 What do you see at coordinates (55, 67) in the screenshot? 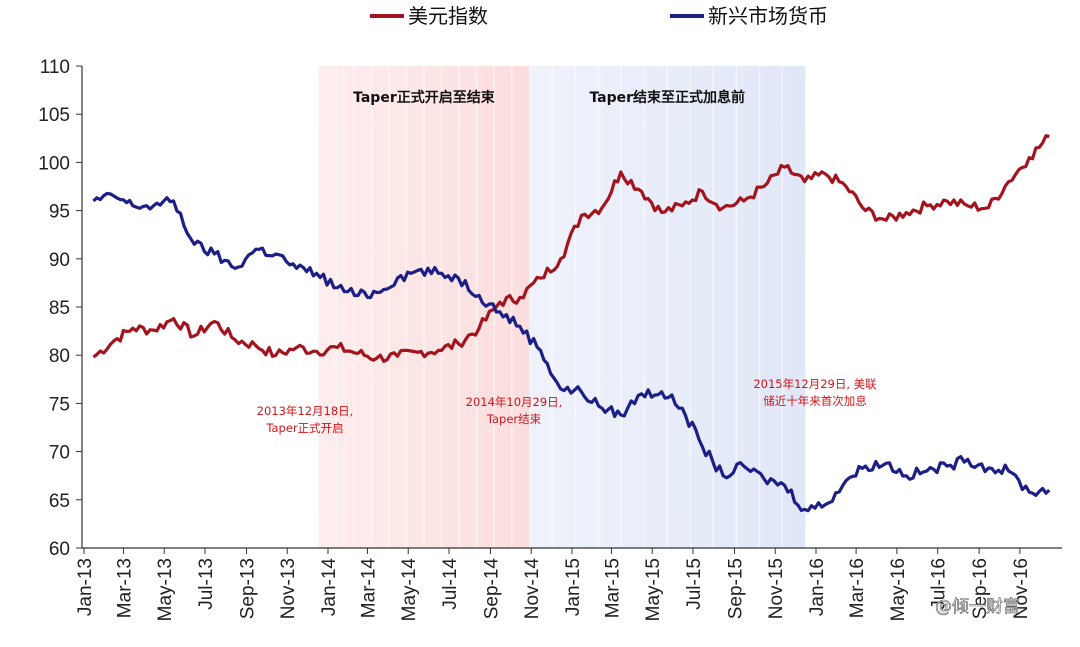
I see `y-tick-label: 110` at bounding box center [55, 67].